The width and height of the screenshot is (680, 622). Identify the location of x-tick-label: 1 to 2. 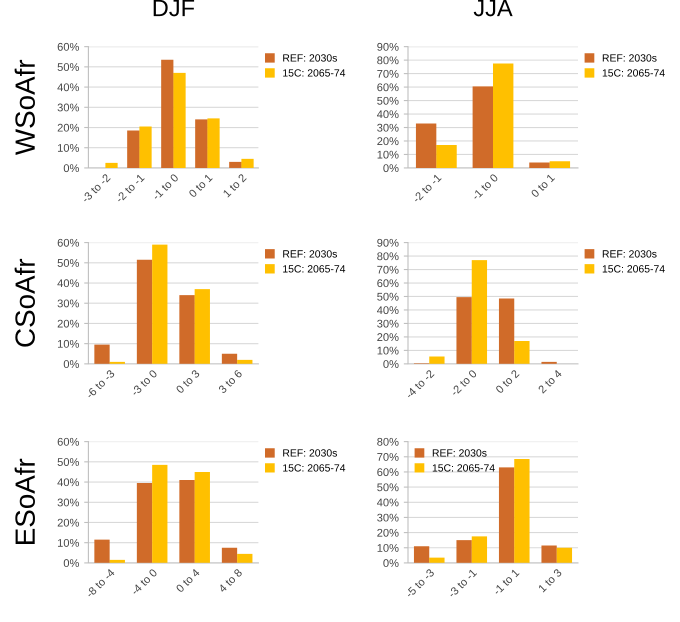
(234, 185).